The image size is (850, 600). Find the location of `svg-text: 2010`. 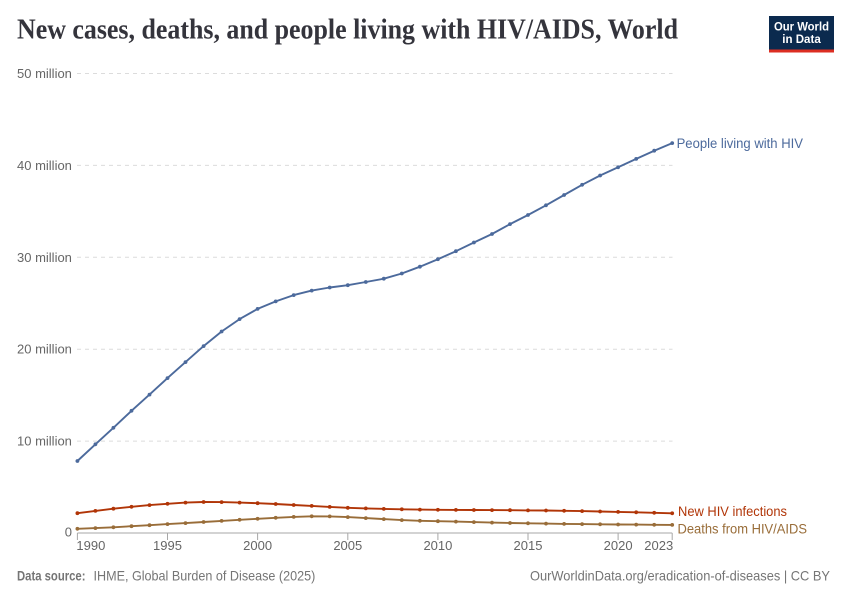

svg-text: 2010 is located at coordinates (437, 545).